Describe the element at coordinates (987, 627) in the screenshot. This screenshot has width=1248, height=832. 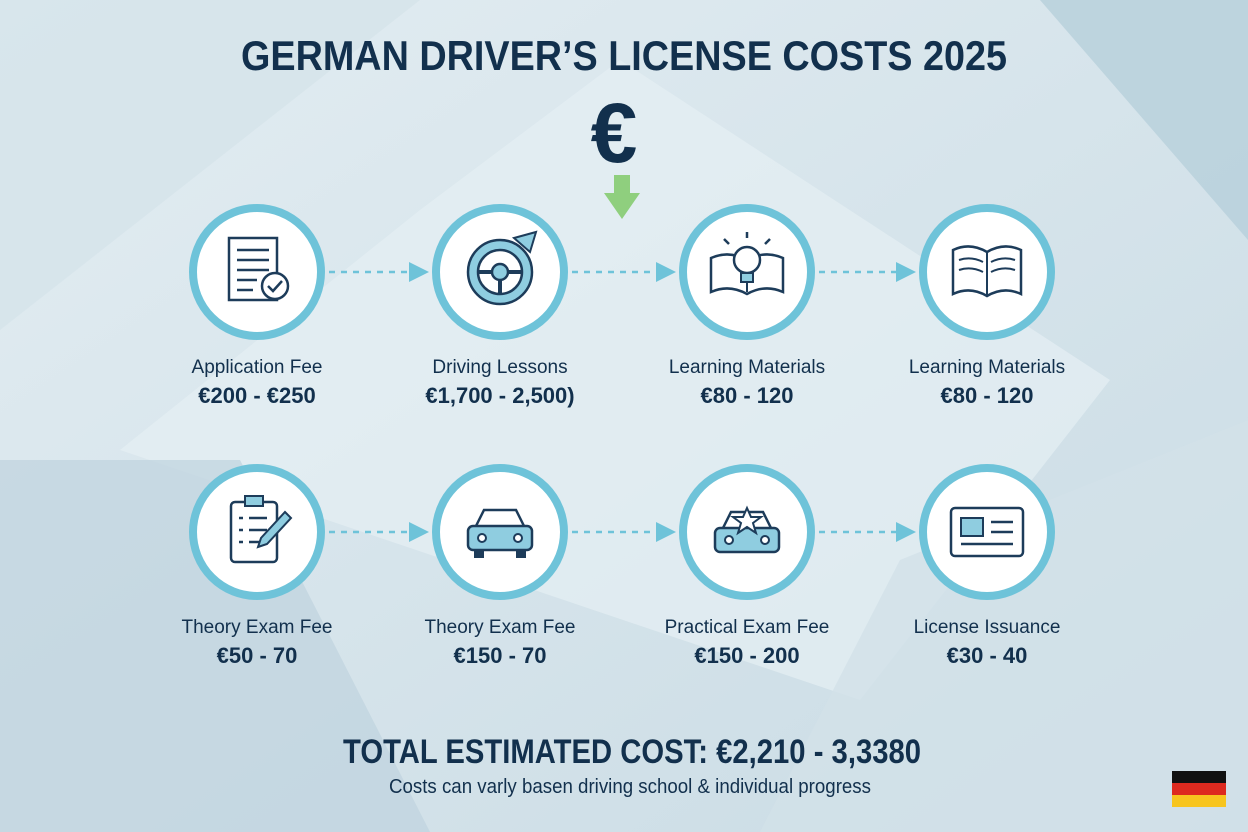
I see `step-label: License Issuance` at that location.